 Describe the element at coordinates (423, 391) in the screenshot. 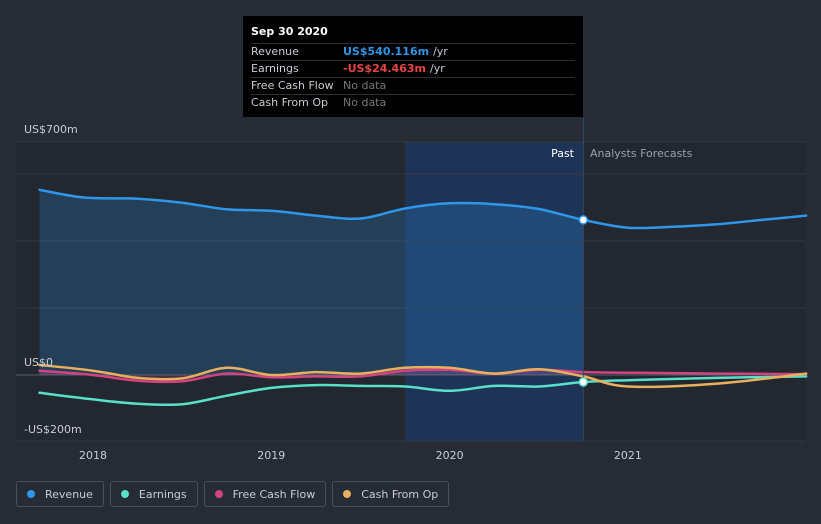

I see `earnings-line` at that location.